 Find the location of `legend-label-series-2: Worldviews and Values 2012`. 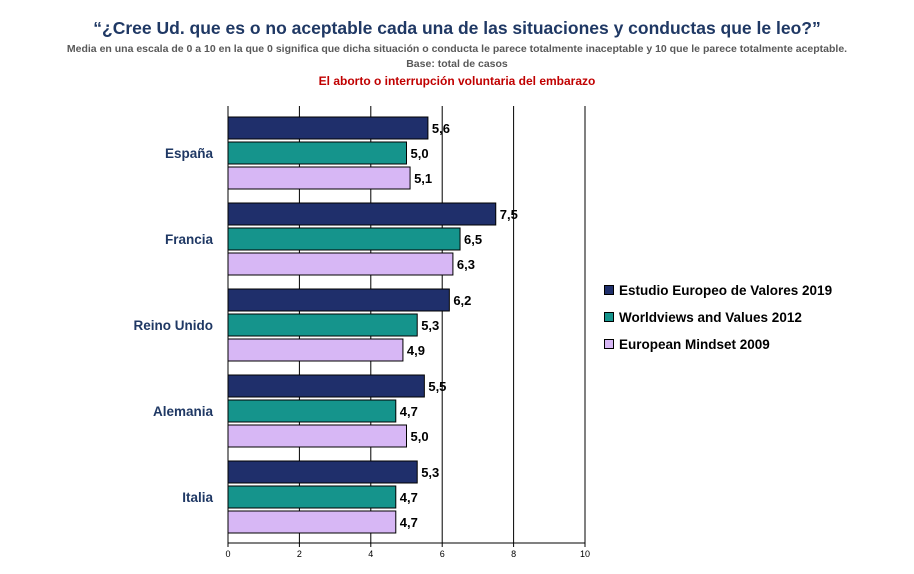

legend-label-series-2: Worldviews and Values 2012 is located at coordinates (710, 317).